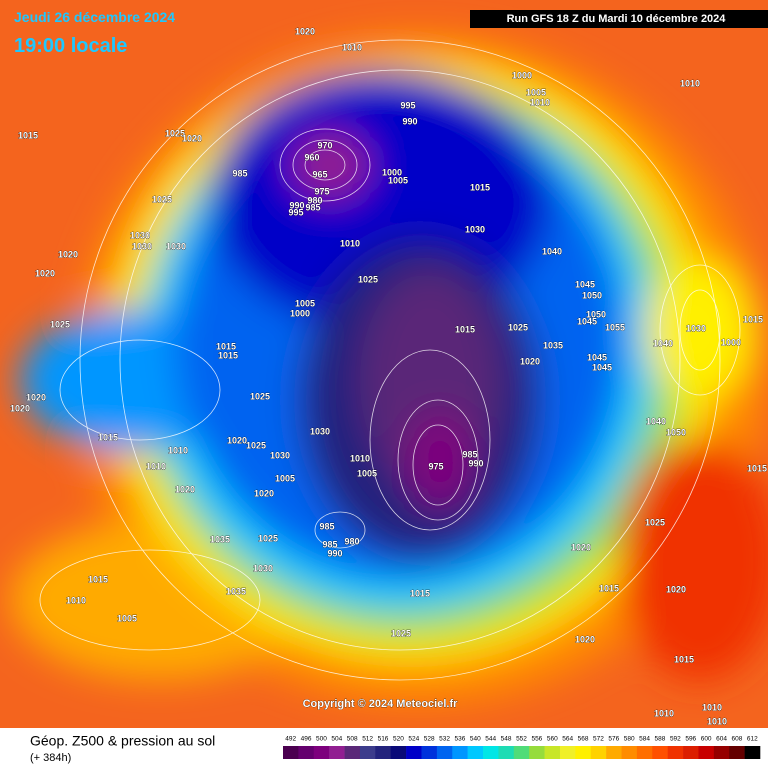 This screenshot has height=768, width=768. Describe the element at coordinates (536, 739) in the screenshot. I see `scale-label: 556` at that location.